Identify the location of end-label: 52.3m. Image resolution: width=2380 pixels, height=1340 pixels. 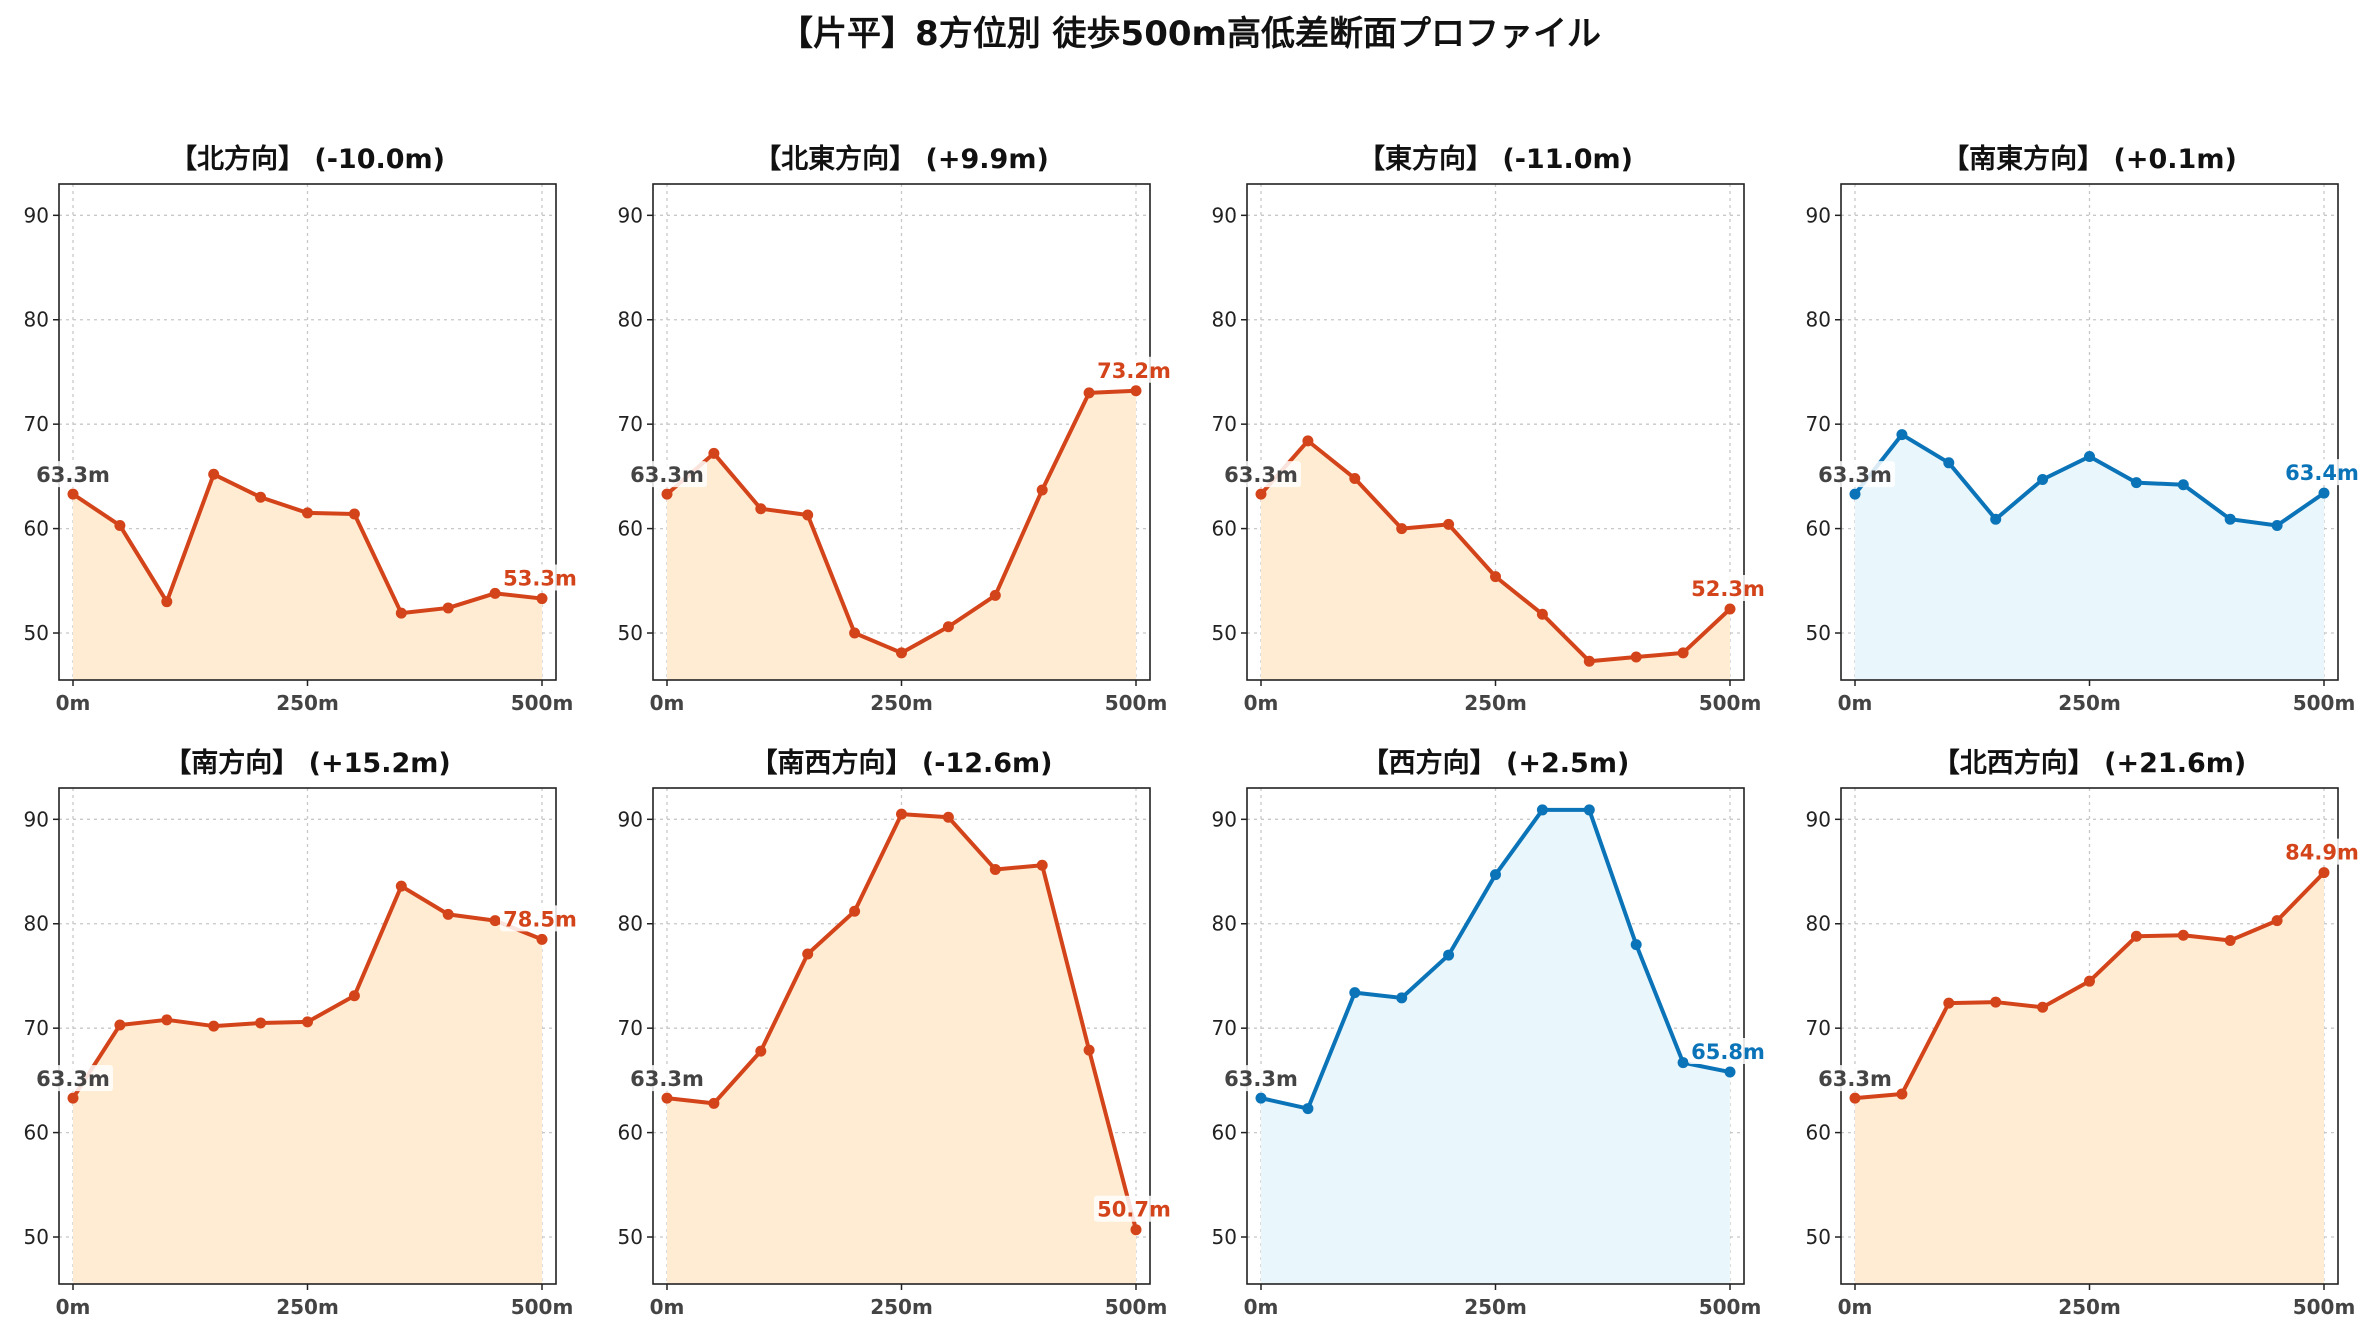
(1728, 589).